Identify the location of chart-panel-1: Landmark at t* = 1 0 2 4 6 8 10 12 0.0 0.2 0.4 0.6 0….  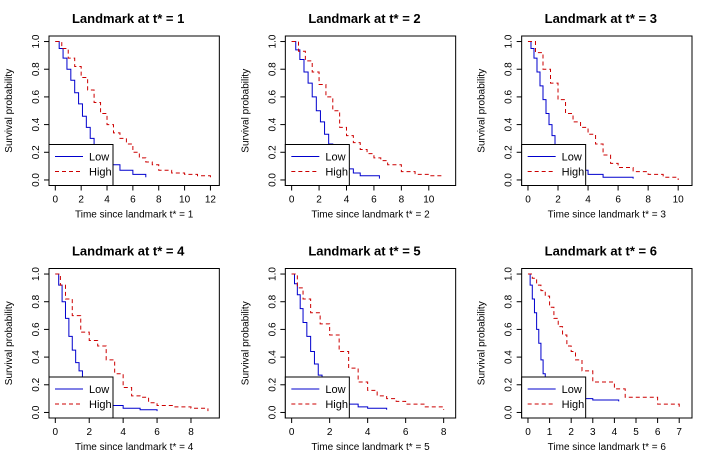
(112, 116).